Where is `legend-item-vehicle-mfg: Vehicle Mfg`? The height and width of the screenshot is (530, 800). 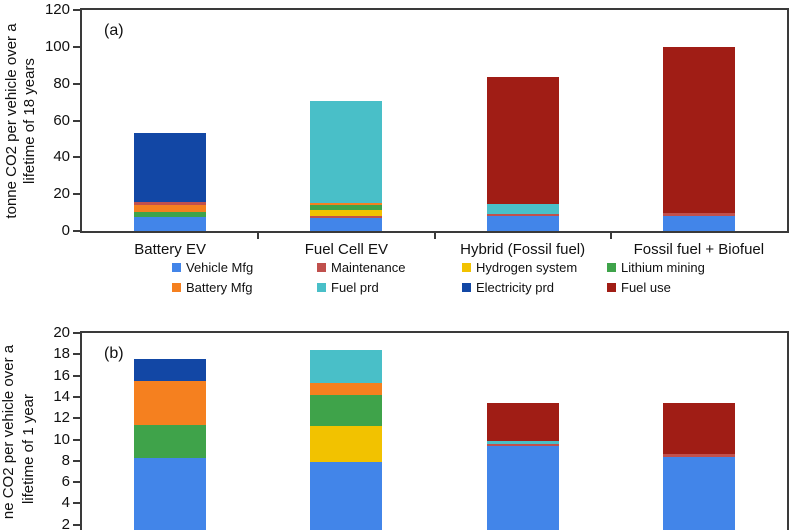
legend-item-vehicle-mfg: Vehicle Mfg is located at coordinates (244, 267).